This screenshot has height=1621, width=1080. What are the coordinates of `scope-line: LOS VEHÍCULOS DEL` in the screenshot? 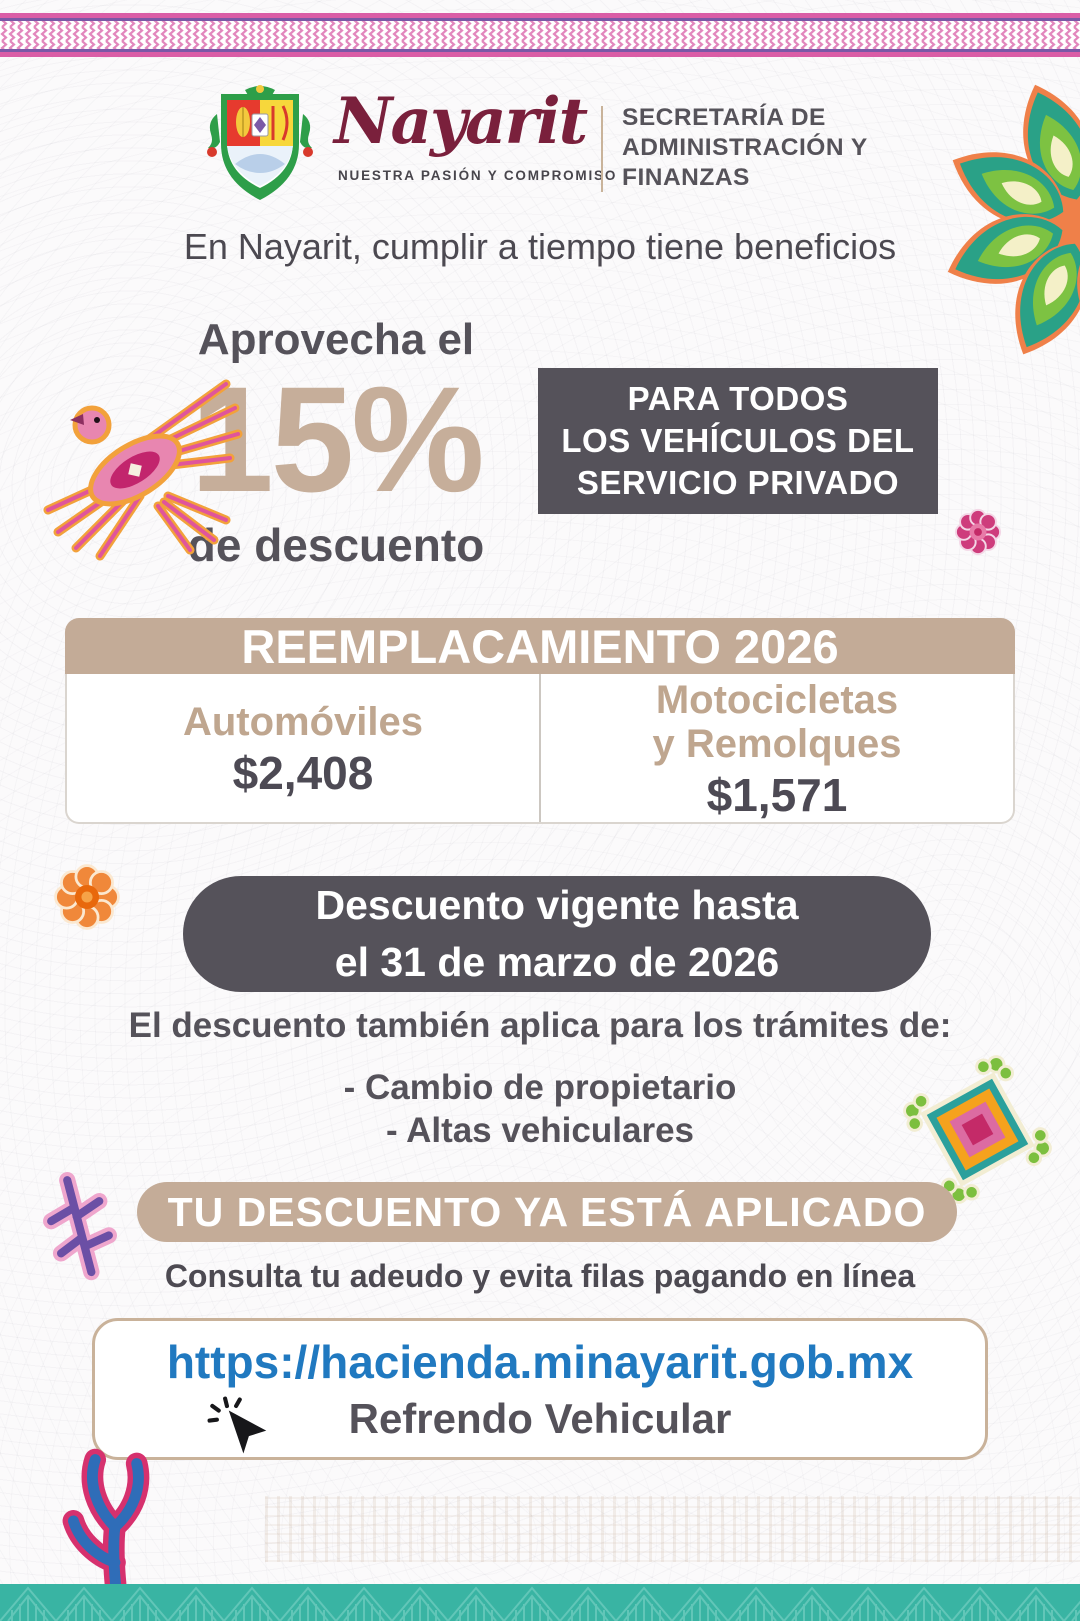 It's located at (738, 441).